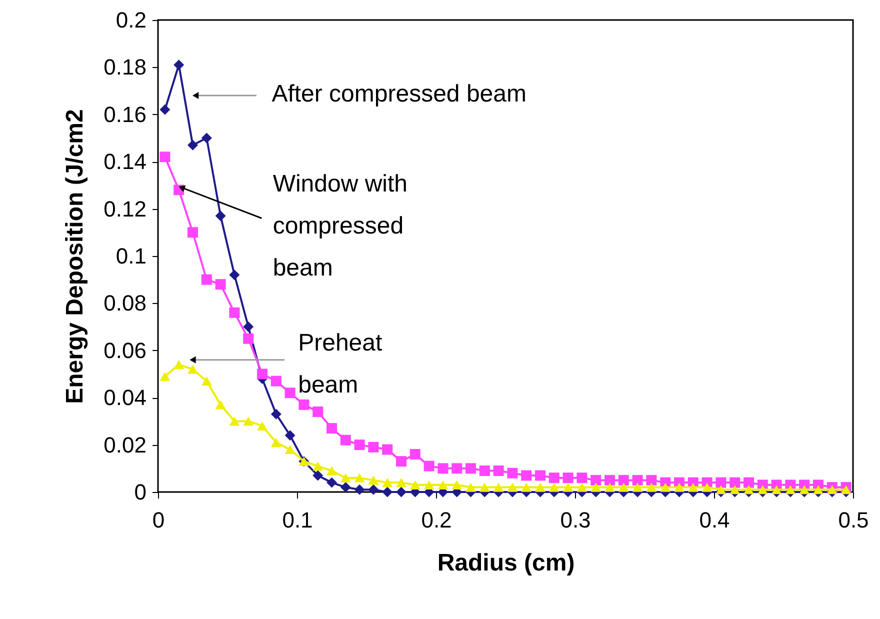 Image resolution: width=880 pixels, height=619 pixels. What do you see at coordinates (140, 492) in the screenshot?
I see `y-tick-label: 0` at bounding box center [140, 492].